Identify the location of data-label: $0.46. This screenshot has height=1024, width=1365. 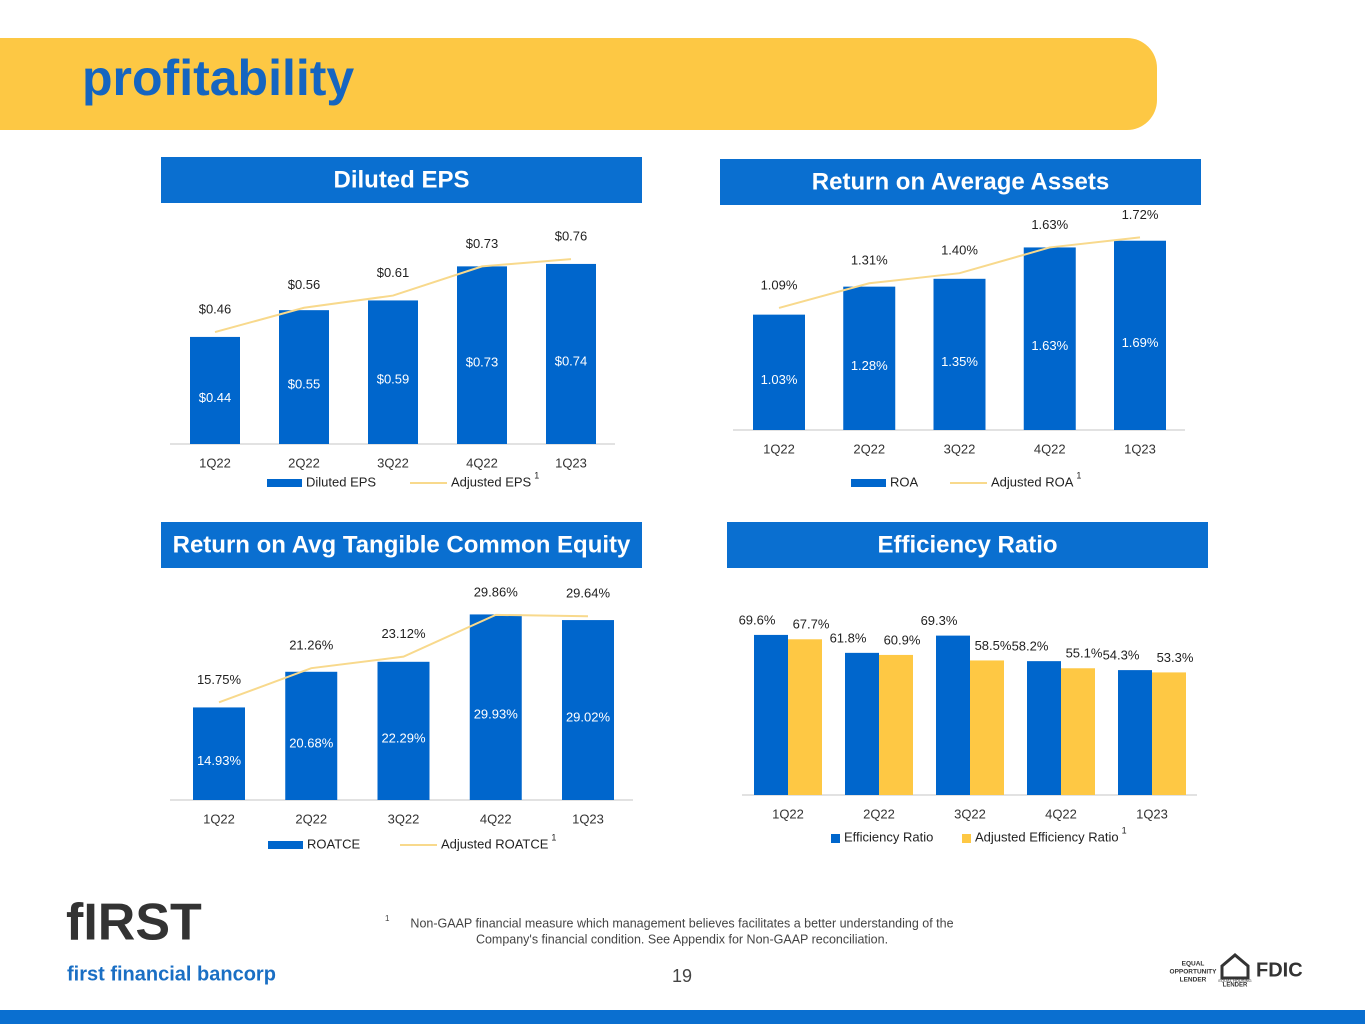
(215, 309).